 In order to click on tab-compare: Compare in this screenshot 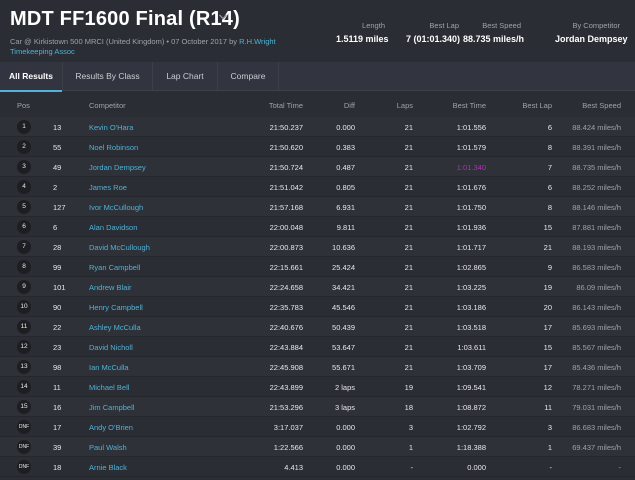, I will do `click(248, 76)`.